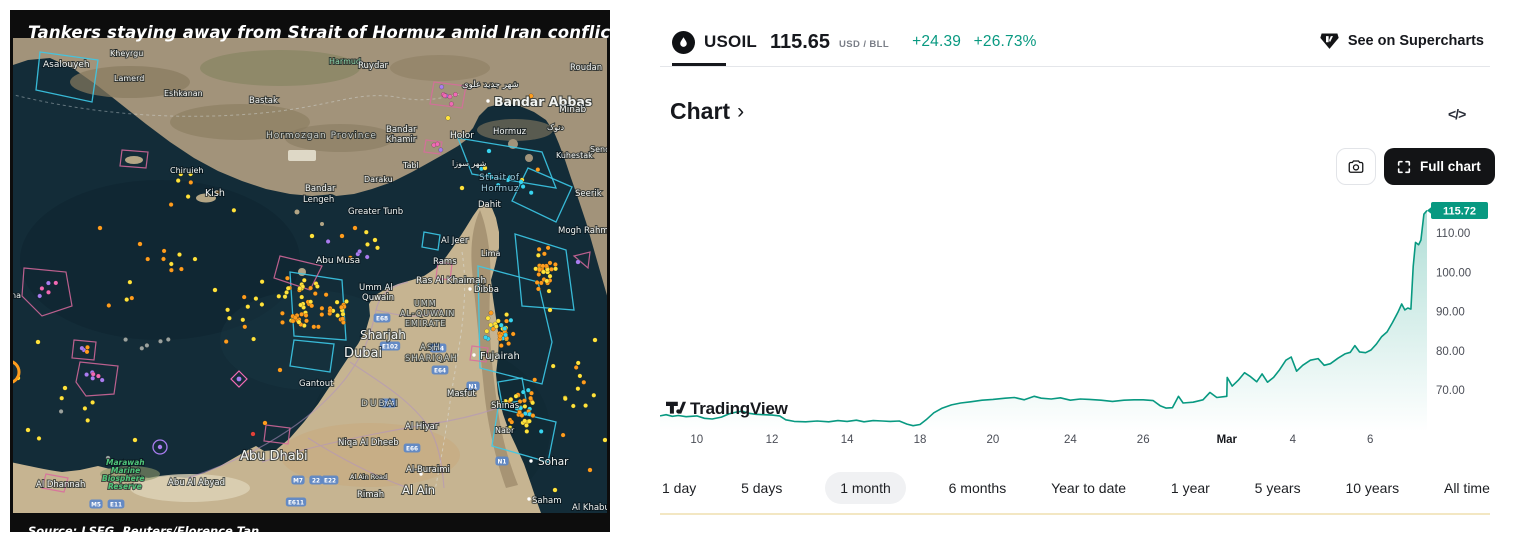  I want to click on marawah-reserve-area, so click(130, 474).